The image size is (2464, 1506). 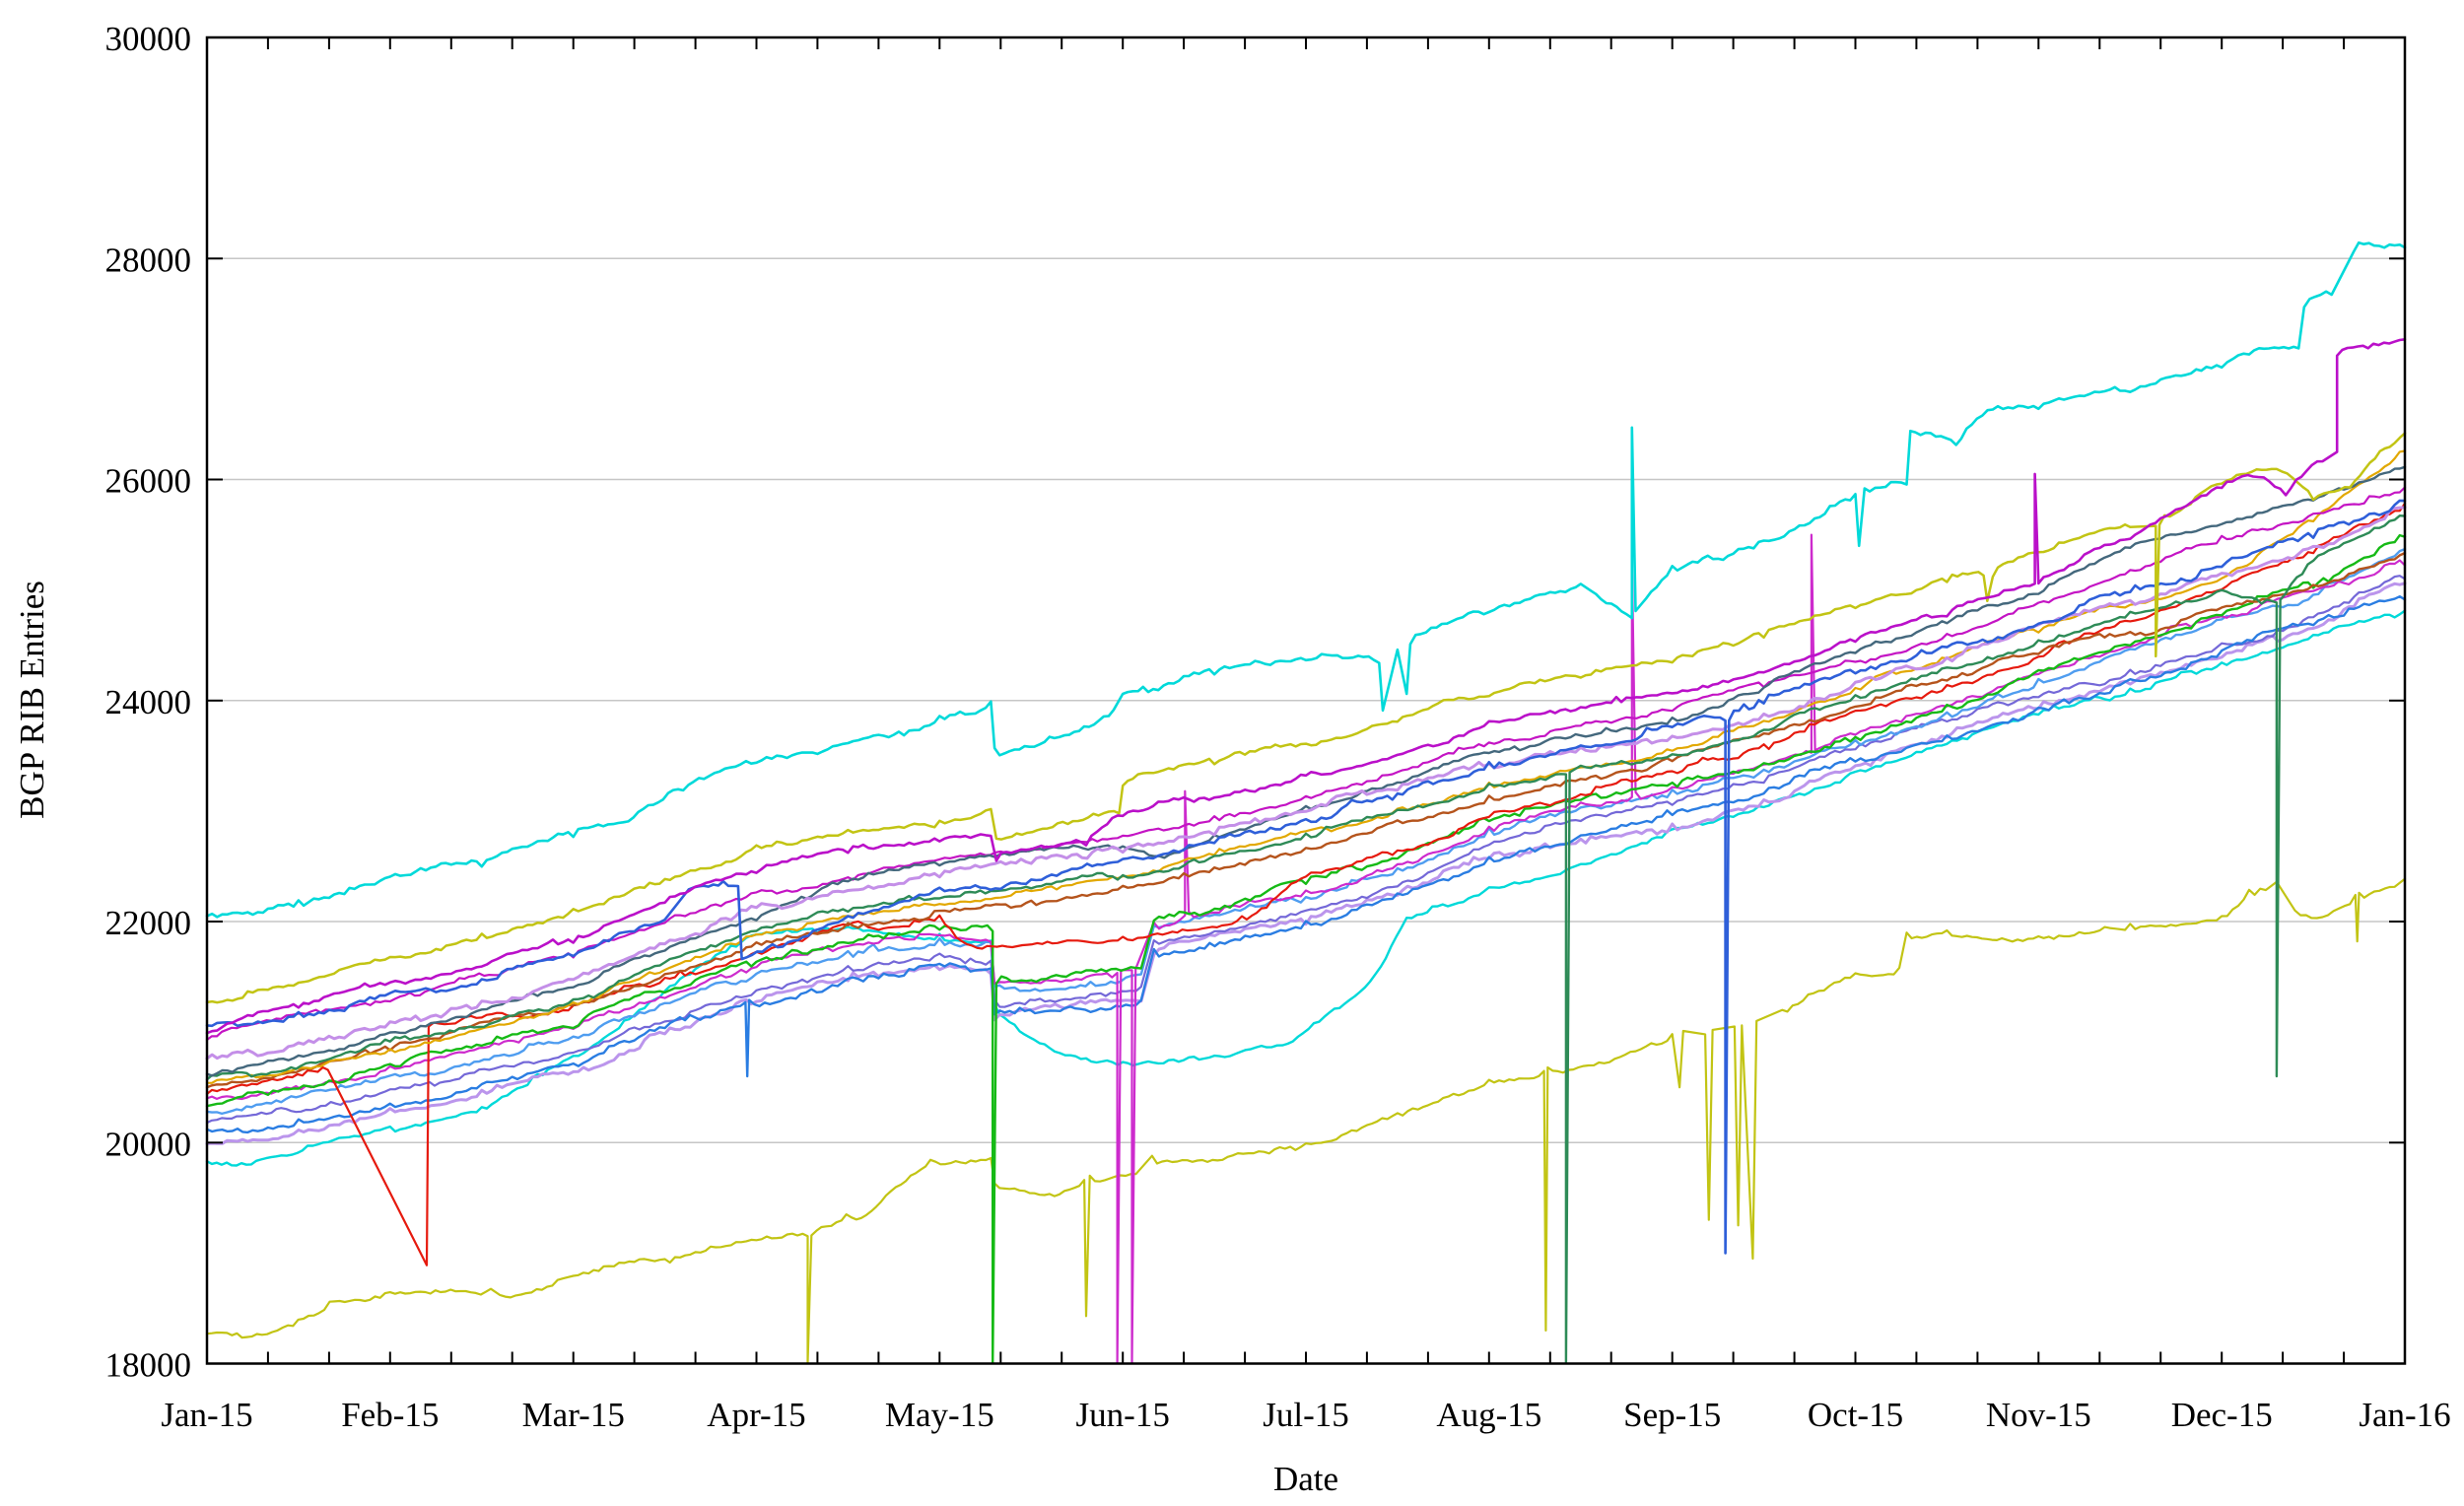 What do you see at coordinates (756, 1415) in the screenshot?
I see `x-tick-label: Apr-15` at bounding box center [756, 1415].